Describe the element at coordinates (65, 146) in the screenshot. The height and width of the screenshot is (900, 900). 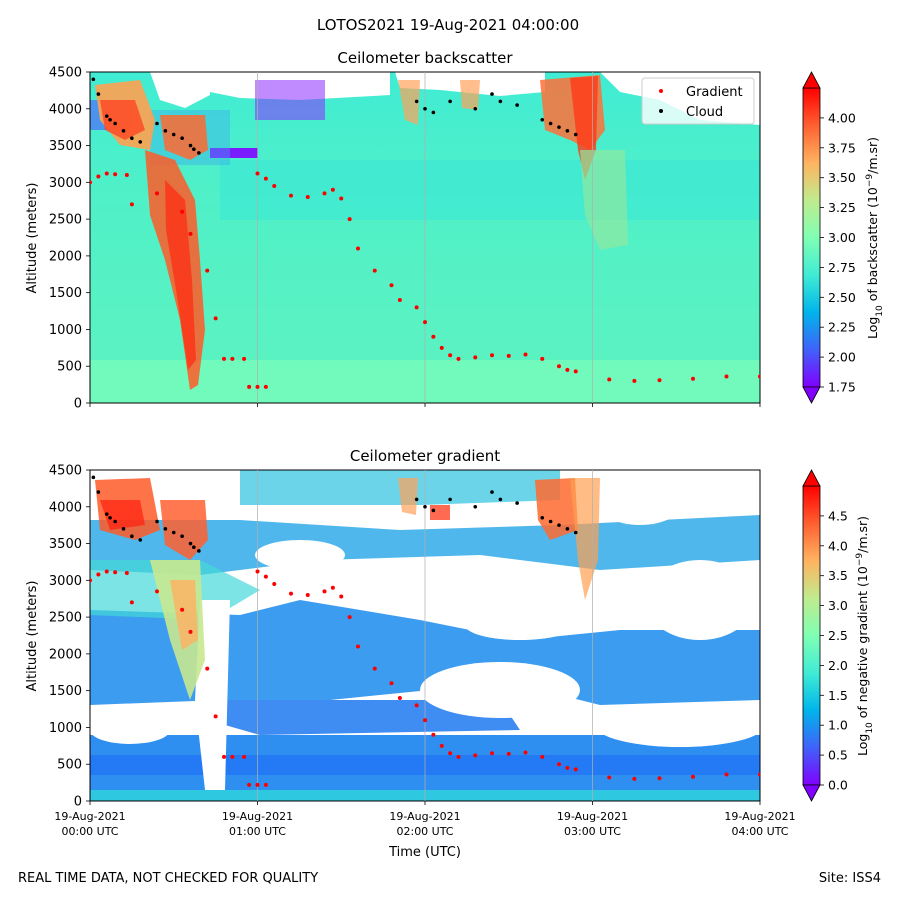
I see `backscatter-y-tick-label: 3500` at that location.